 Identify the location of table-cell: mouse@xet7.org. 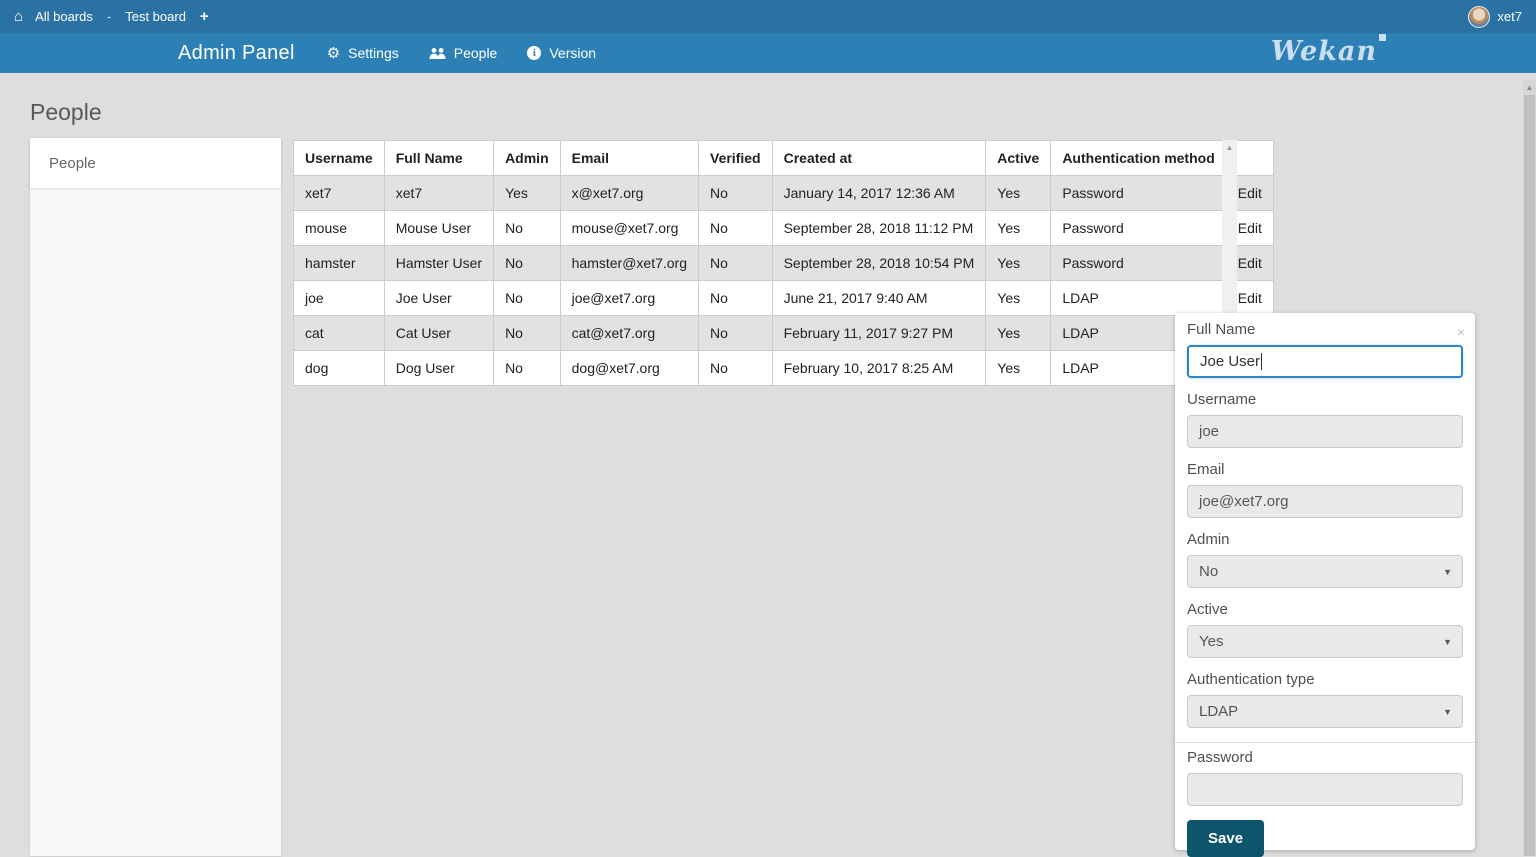
(629, 228).